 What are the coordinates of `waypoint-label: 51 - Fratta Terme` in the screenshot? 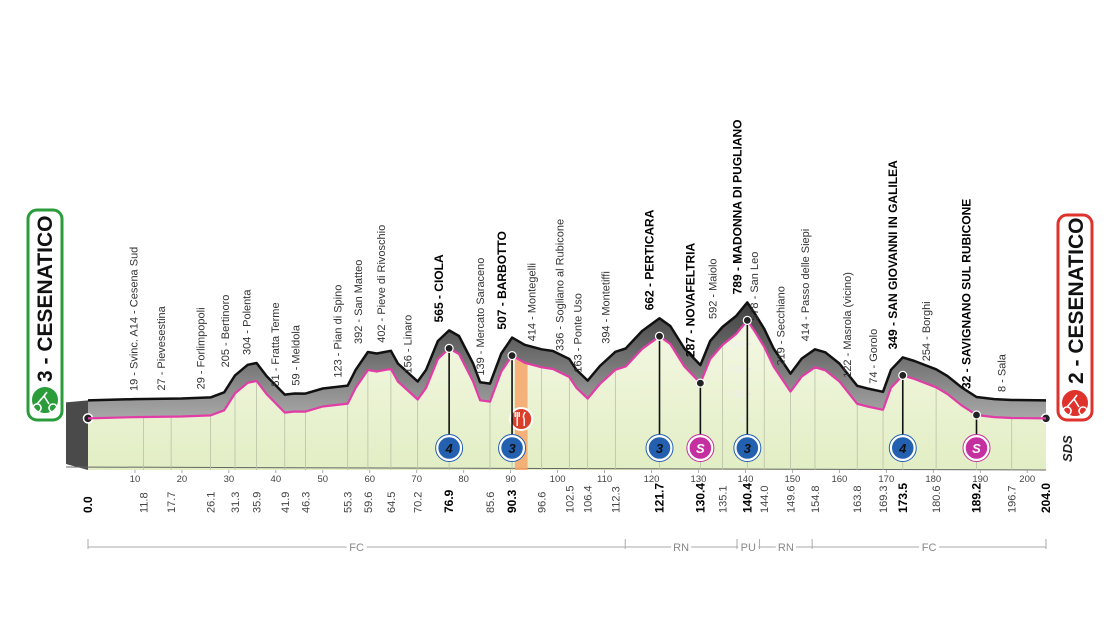 It's located at (276, 344).